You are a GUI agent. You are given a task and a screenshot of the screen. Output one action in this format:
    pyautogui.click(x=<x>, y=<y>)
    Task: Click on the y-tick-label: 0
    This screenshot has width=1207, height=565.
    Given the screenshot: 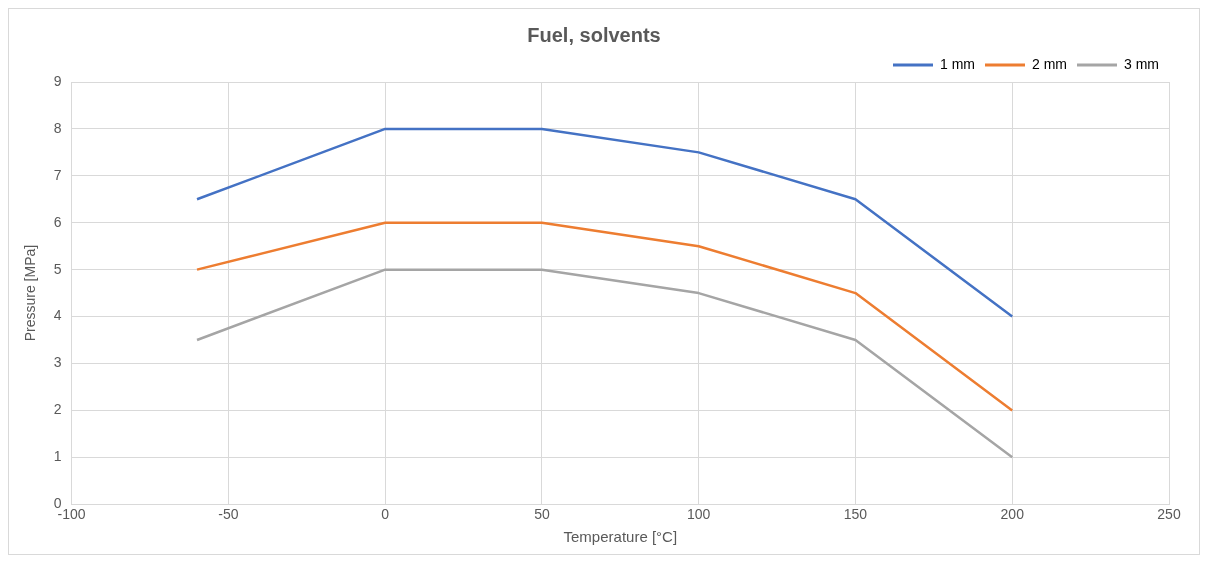 What is the action you would take?
    pyautogui.click(x=57, y=503)
    